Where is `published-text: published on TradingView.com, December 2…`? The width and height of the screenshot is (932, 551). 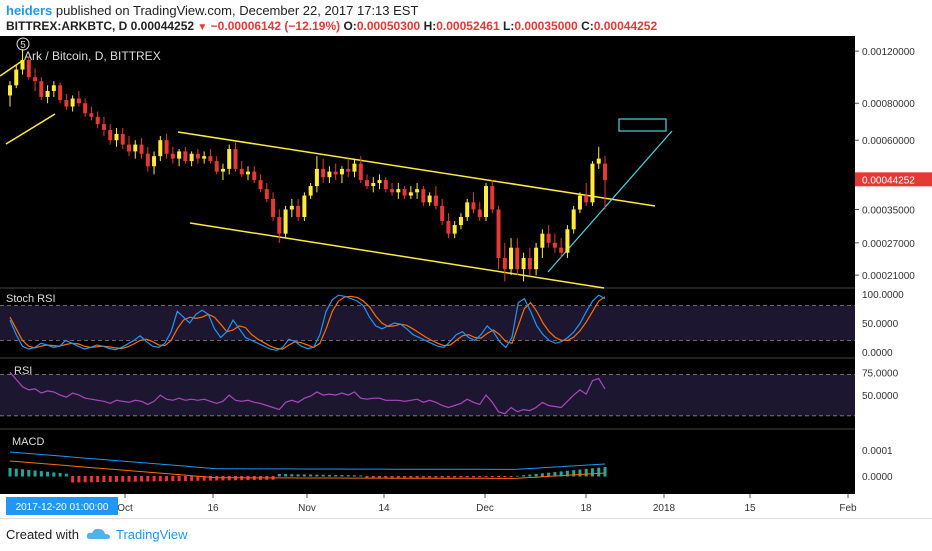 published-text: published on TradingView.com, December 2… is located at coordinates (237, 10).